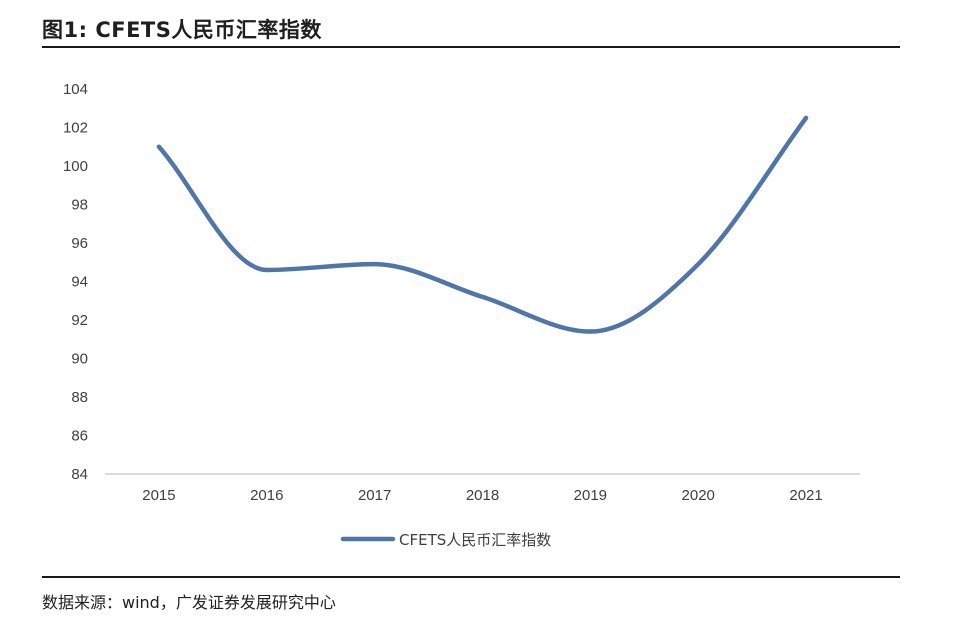 The width and height of the screenshot is (960, 628). What do you see at coordinates (590, 495) in the screenshot?
I see `x-tick-label: 2019` at bounding box center [590, 495].